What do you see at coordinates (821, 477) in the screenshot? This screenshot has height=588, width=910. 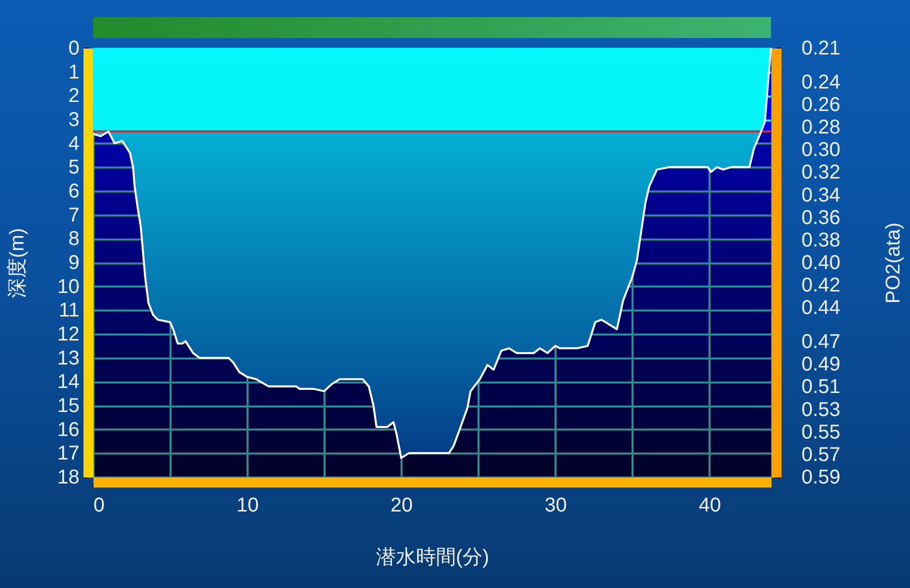 I see `y2-tick-label: 0.59` at bounding box center [821, 477].